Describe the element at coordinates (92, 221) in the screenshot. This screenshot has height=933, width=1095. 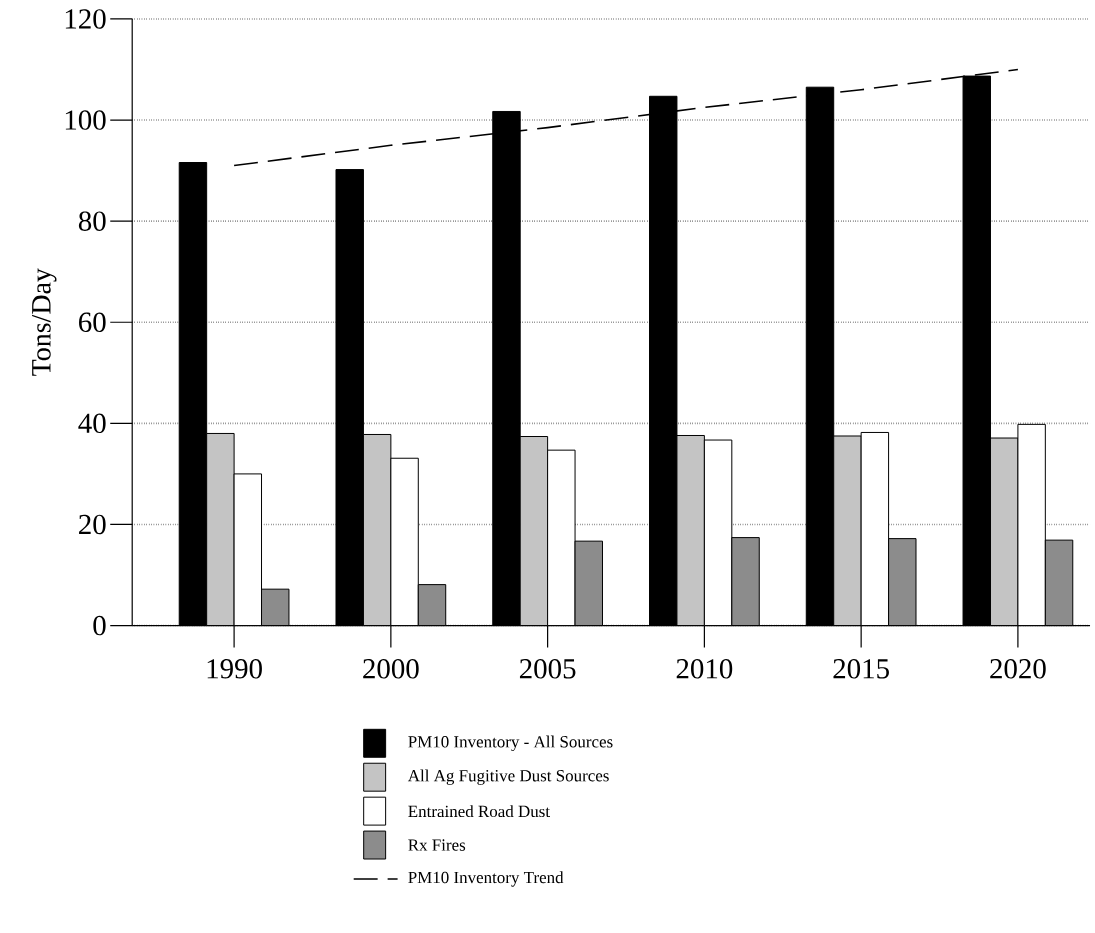
I see `y-tick-label: 80` at that location.